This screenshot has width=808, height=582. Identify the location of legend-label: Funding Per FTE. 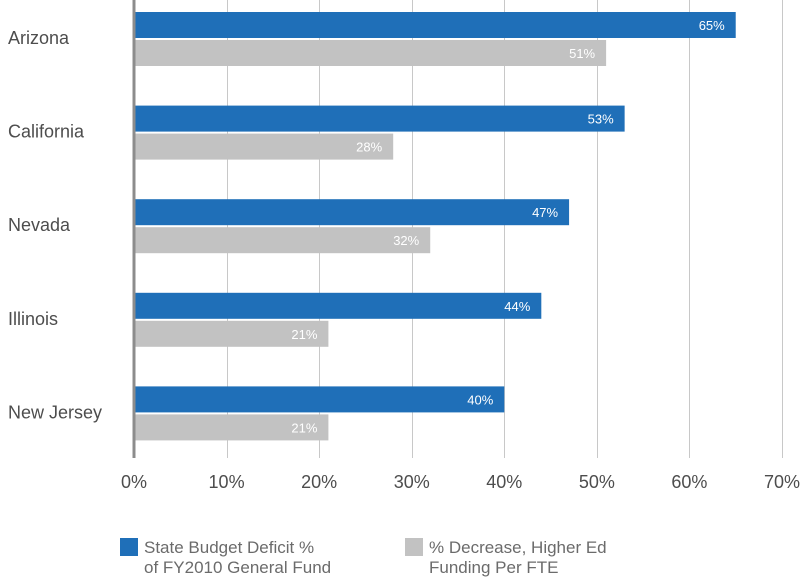
(493, 567).